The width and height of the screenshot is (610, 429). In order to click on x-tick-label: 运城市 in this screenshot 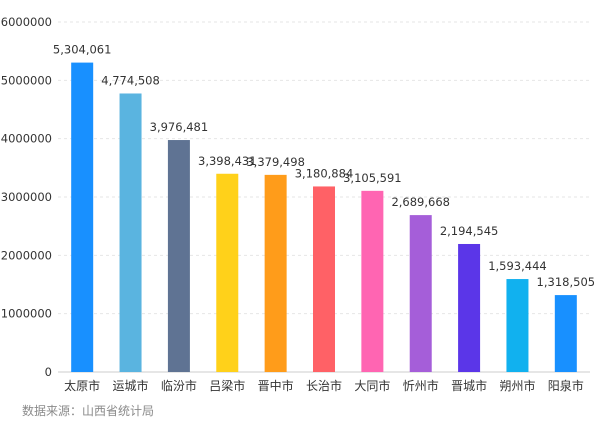, I will do `click(131, 385)`.